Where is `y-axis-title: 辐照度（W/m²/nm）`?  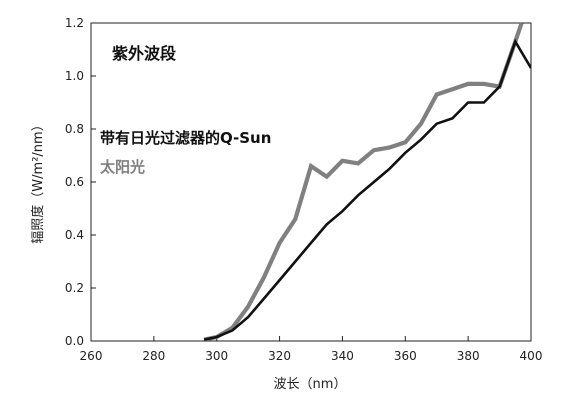 y-axis-title: 辐照度（W/m²/nm） is located at coordinates (38, 180).